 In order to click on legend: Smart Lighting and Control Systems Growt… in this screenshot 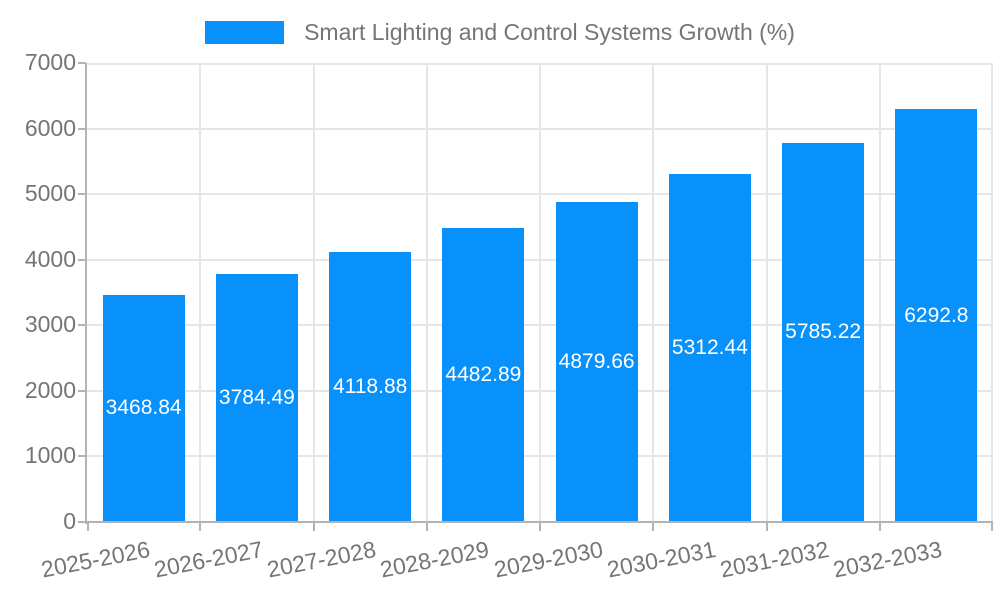, I will do `click(500, 32)`.